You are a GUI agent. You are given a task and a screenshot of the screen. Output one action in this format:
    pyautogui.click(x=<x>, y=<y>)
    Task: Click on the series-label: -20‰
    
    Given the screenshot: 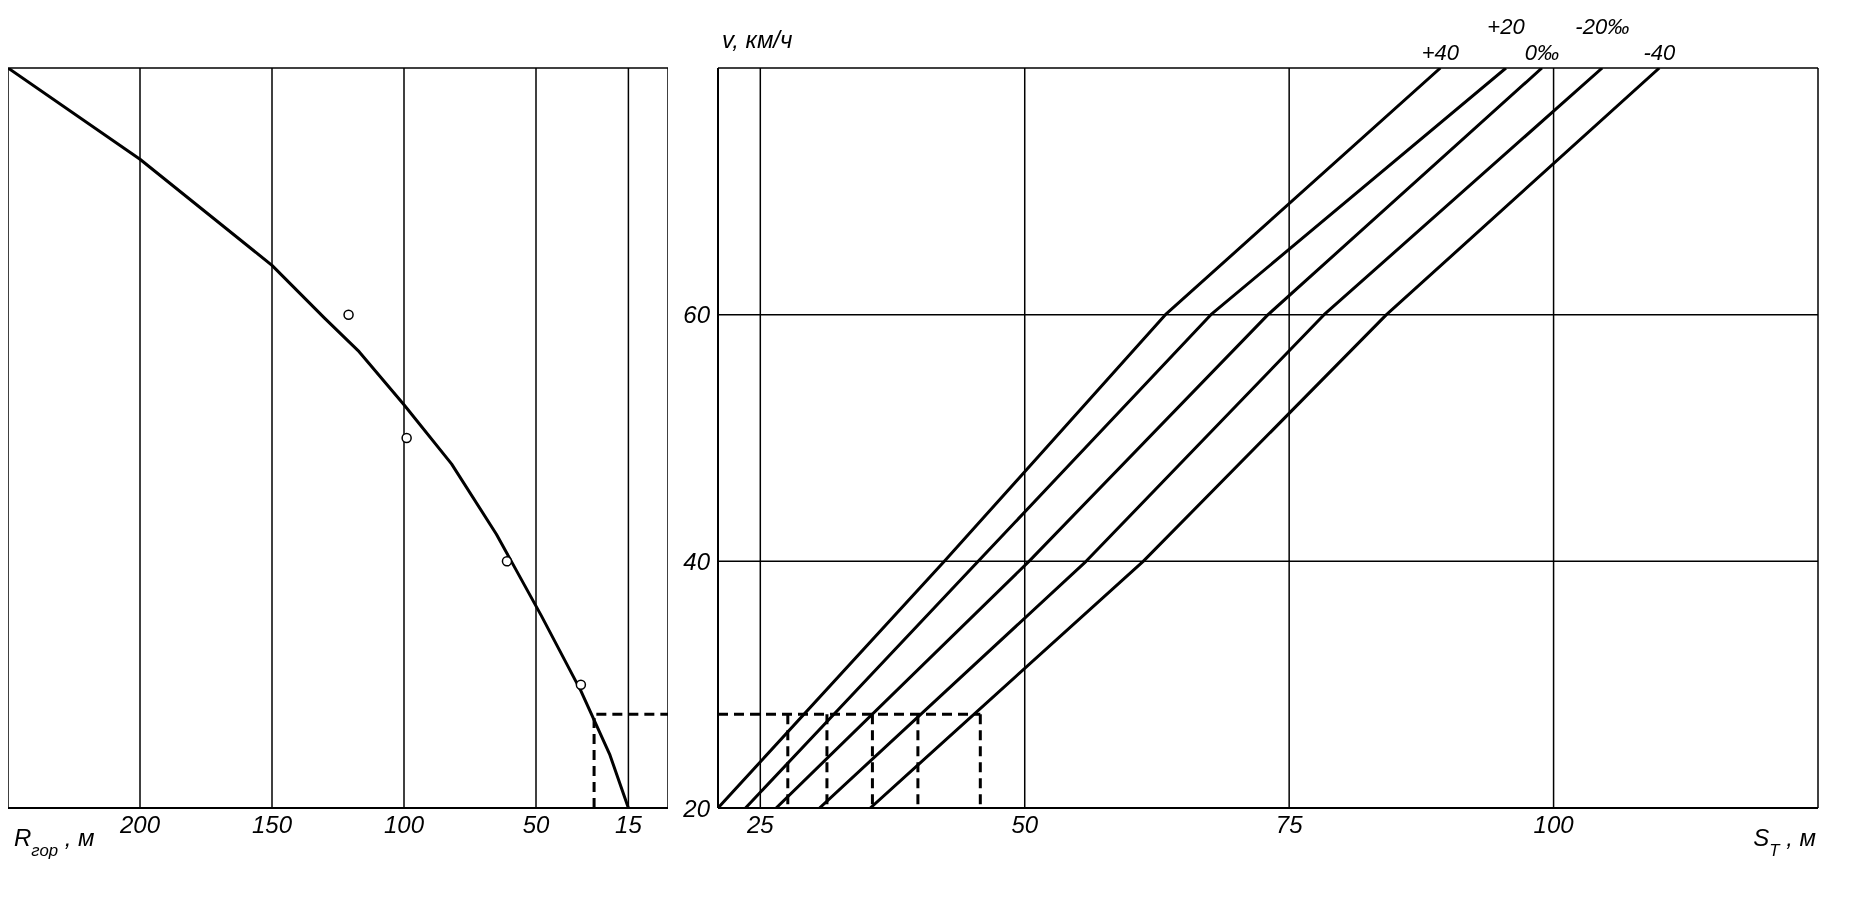 What is the action you would take?
    pyautogui.click(x=1602, y=26)
    